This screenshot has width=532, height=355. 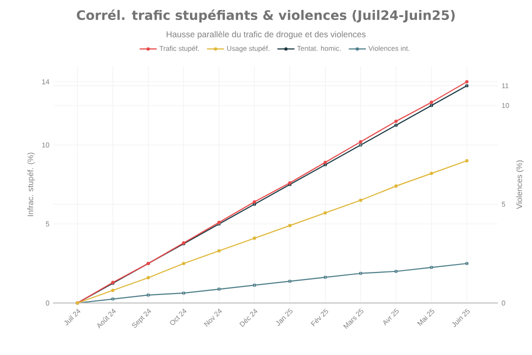 What do you see at coordinates (265, 16) in the screenshot?
I see `chart-title: Corrél. trafic stupéfiants & violences (Juil24-Juin25)` at bounding box center [265, 16].